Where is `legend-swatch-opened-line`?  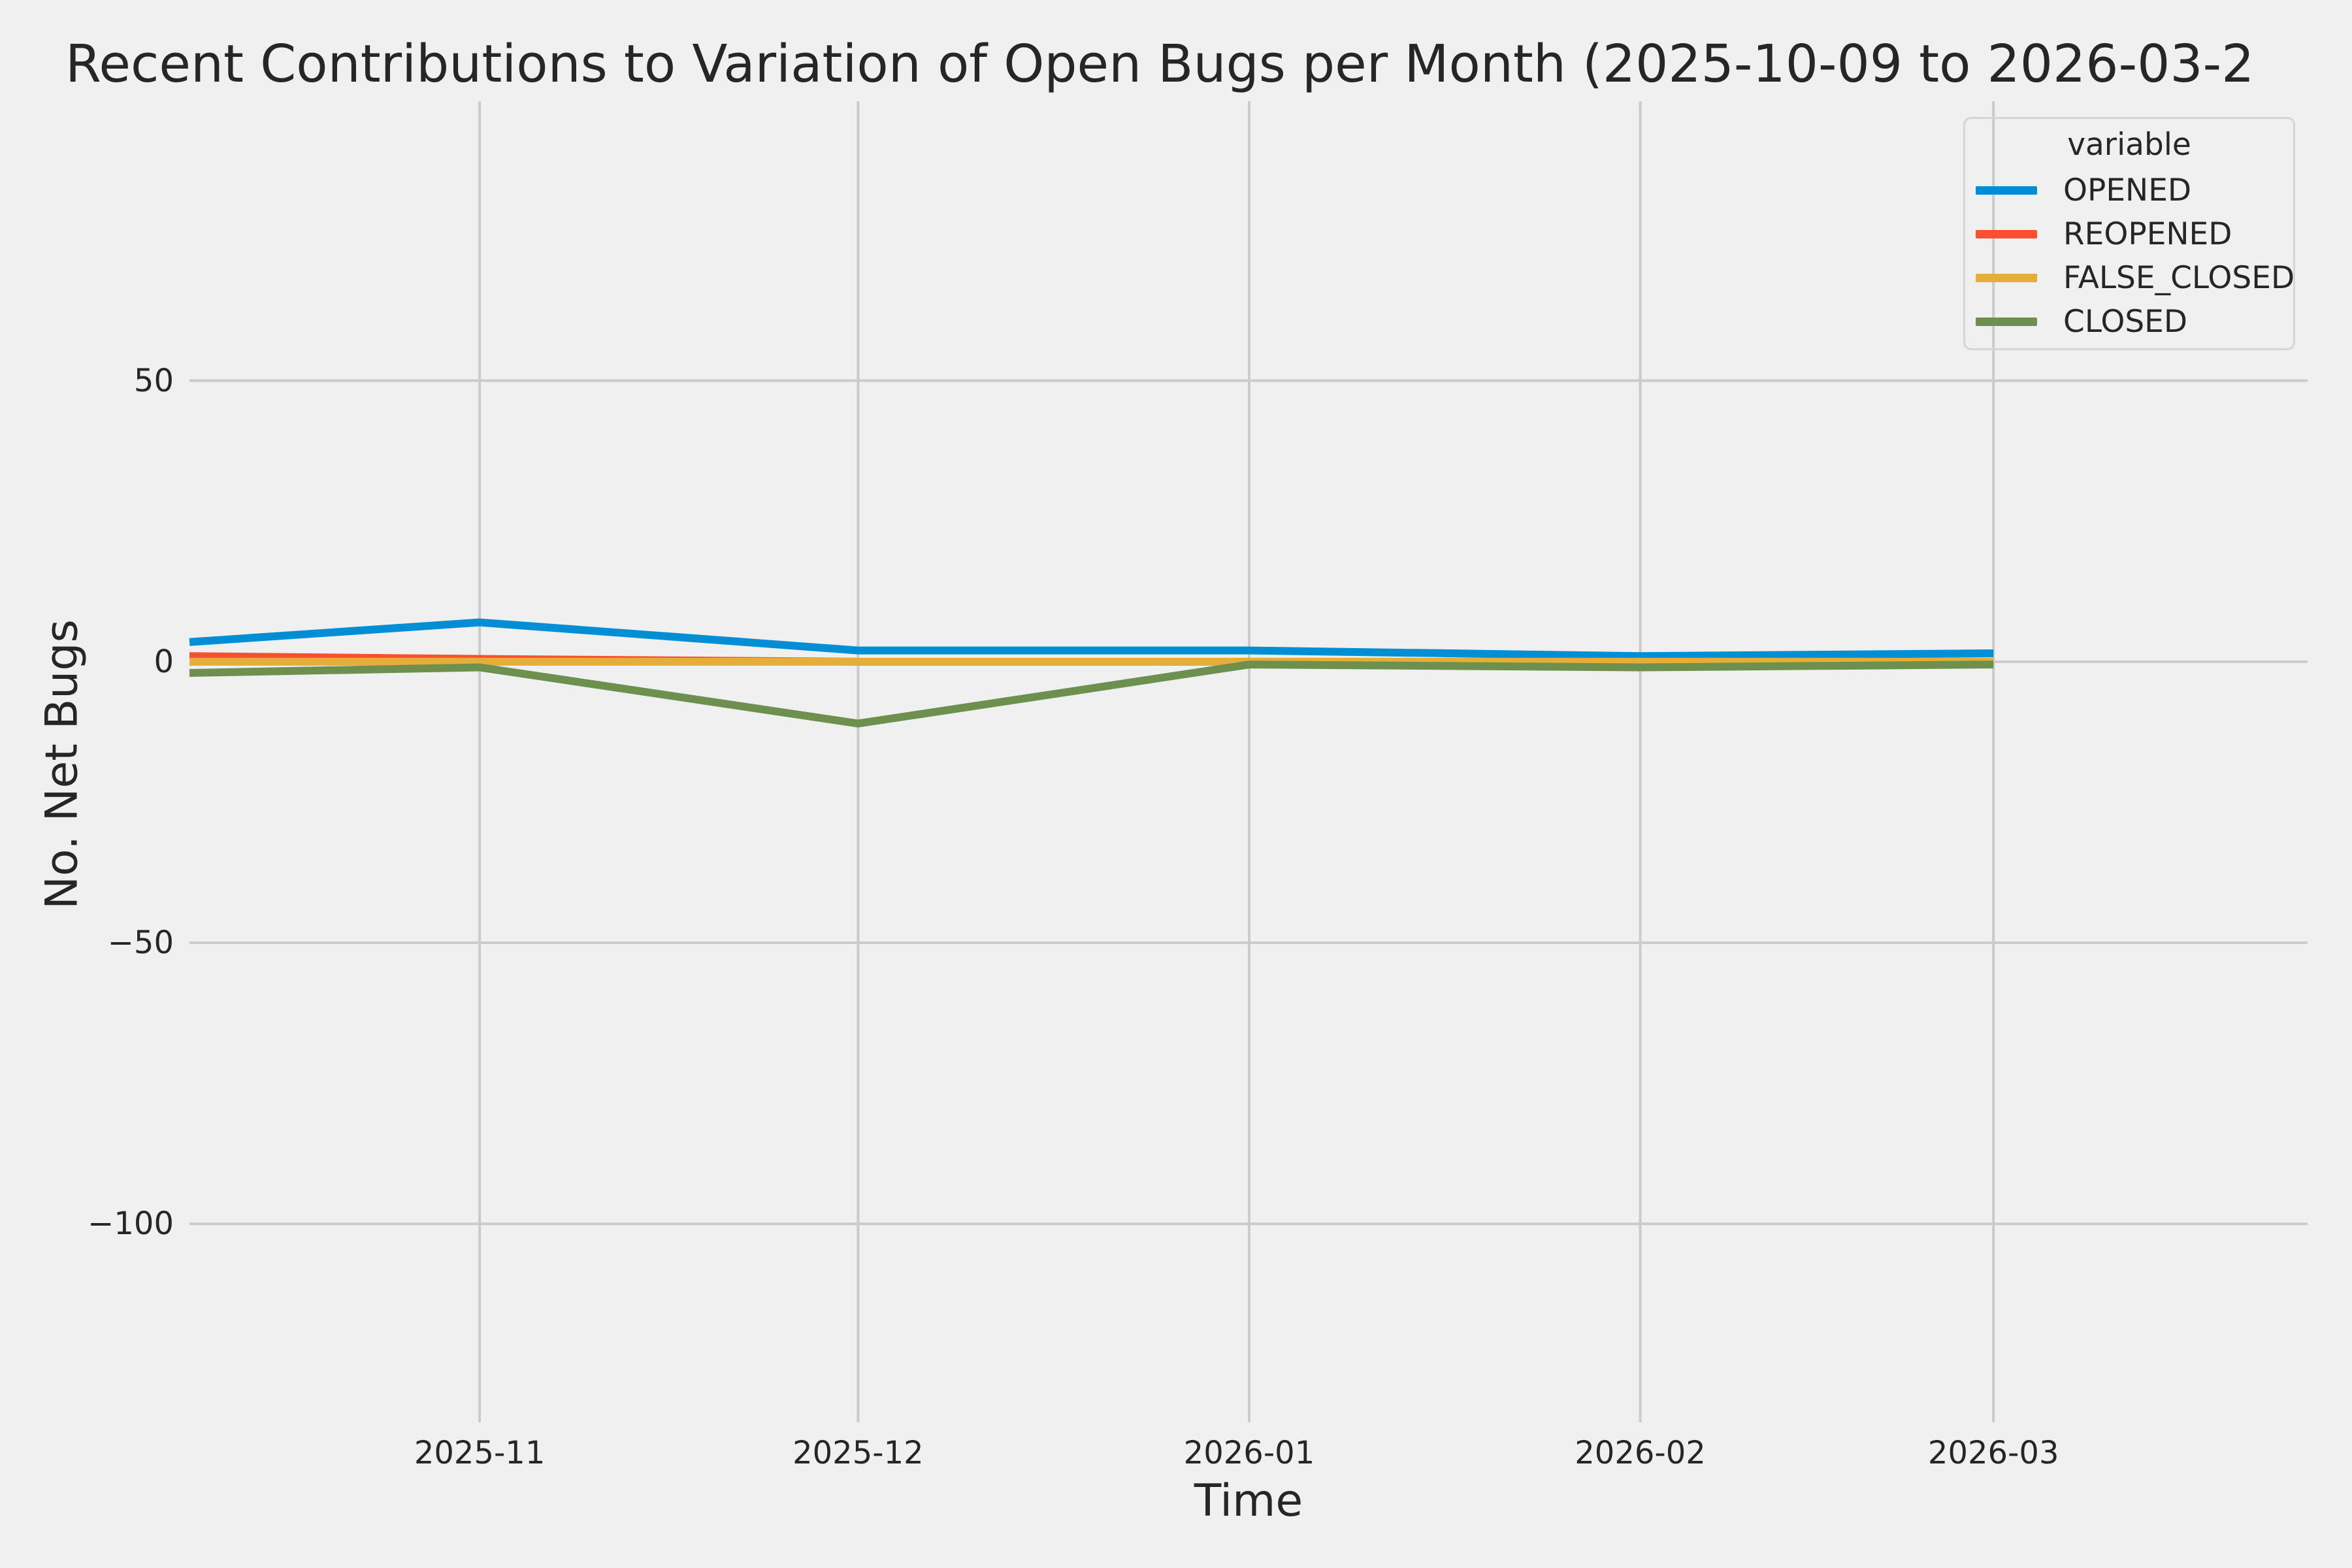 legend-swatch-opened-line is located at coordinates (2006, 190).